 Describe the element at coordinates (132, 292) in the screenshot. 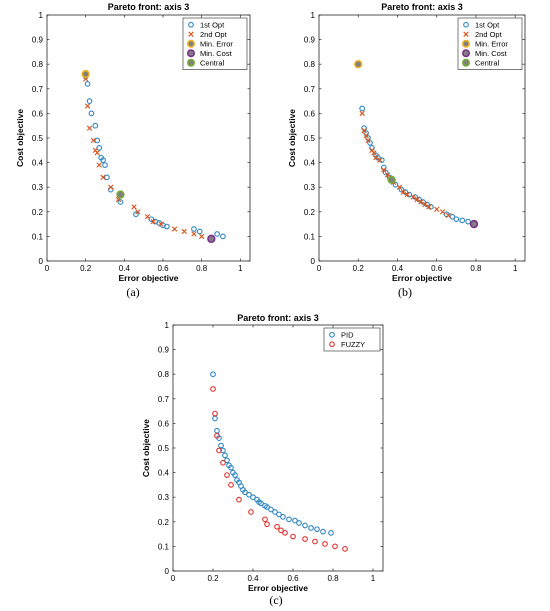

I see `caption-a: (a)` at that location.